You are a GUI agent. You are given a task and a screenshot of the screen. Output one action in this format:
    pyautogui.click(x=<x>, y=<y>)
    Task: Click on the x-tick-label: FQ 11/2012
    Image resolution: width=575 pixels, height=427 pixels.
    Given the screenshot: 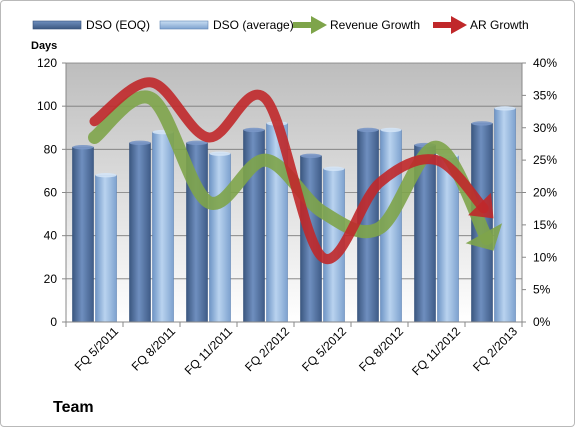 What is the action you would take?
    pyautogui.click(x=436, y=351)
    